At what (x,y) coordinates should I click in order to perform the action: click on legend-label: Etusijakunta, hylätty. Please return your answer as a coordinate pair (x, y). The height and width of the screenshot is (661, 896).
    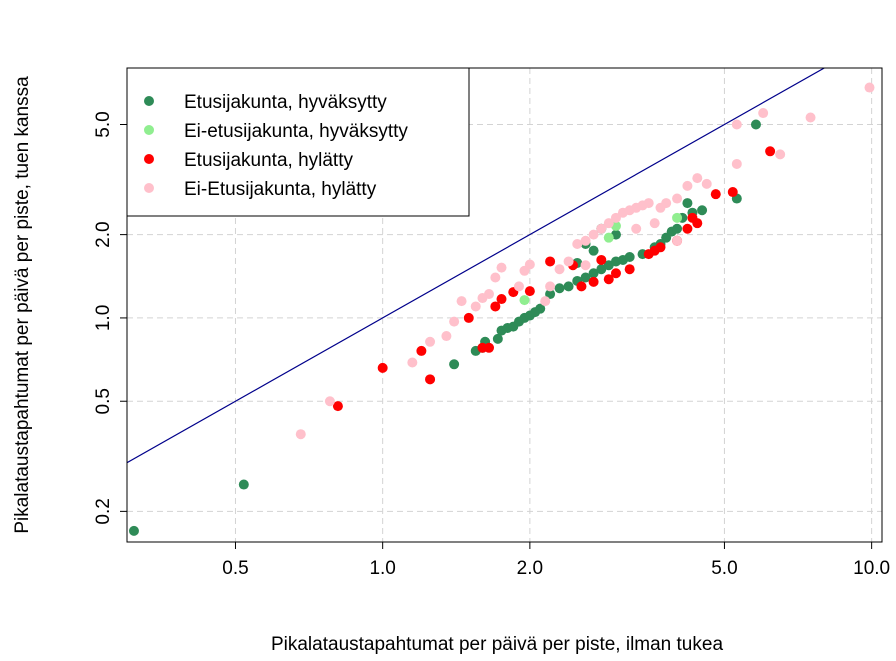
    Looking at the image, I should click on (268, 160).